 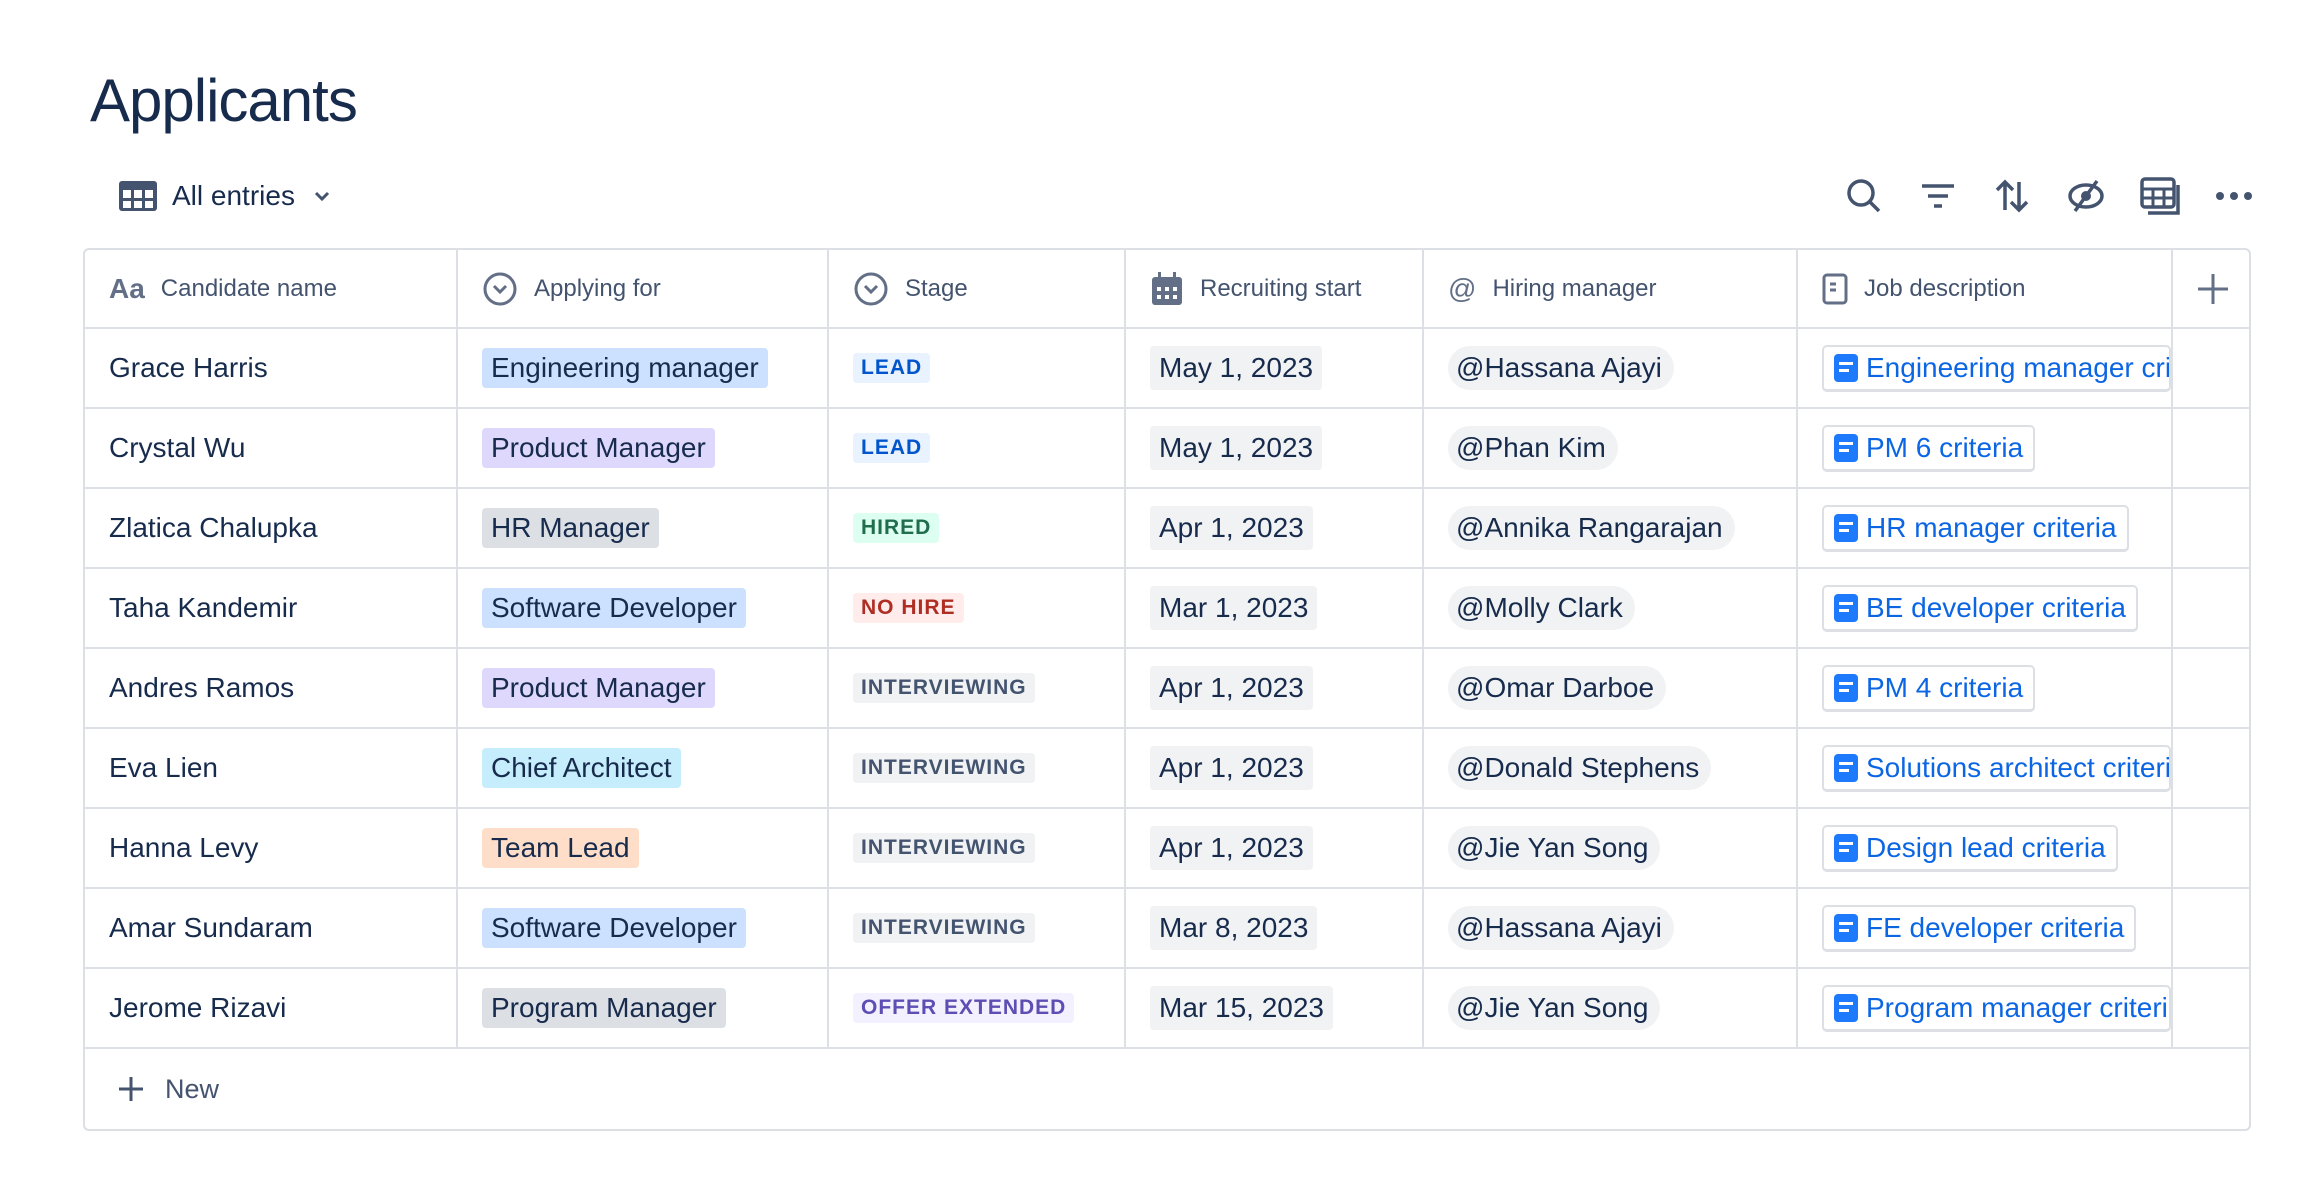 I want to click on document-link: Program manager criteria, so click(x=1996, y=1008).